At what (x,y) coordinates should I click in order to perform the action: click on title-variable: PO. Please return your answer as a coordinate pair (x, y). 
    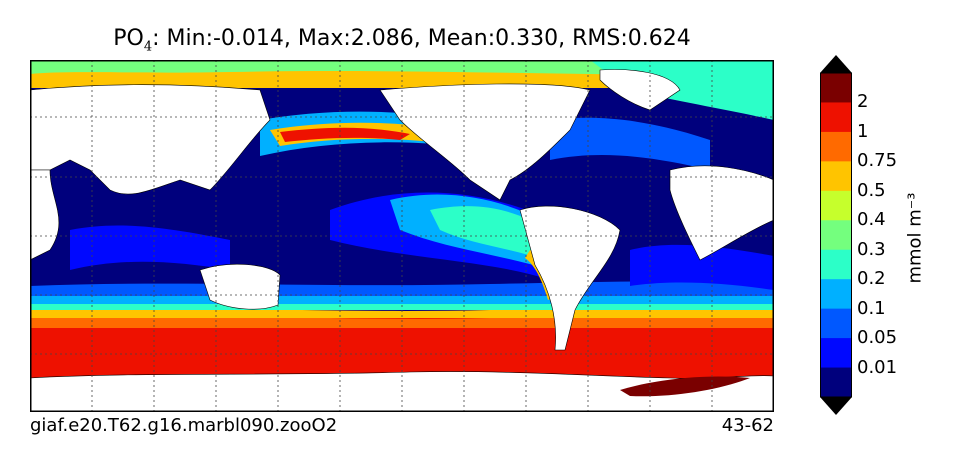
    Looking at the image, I should click on (128, 38).